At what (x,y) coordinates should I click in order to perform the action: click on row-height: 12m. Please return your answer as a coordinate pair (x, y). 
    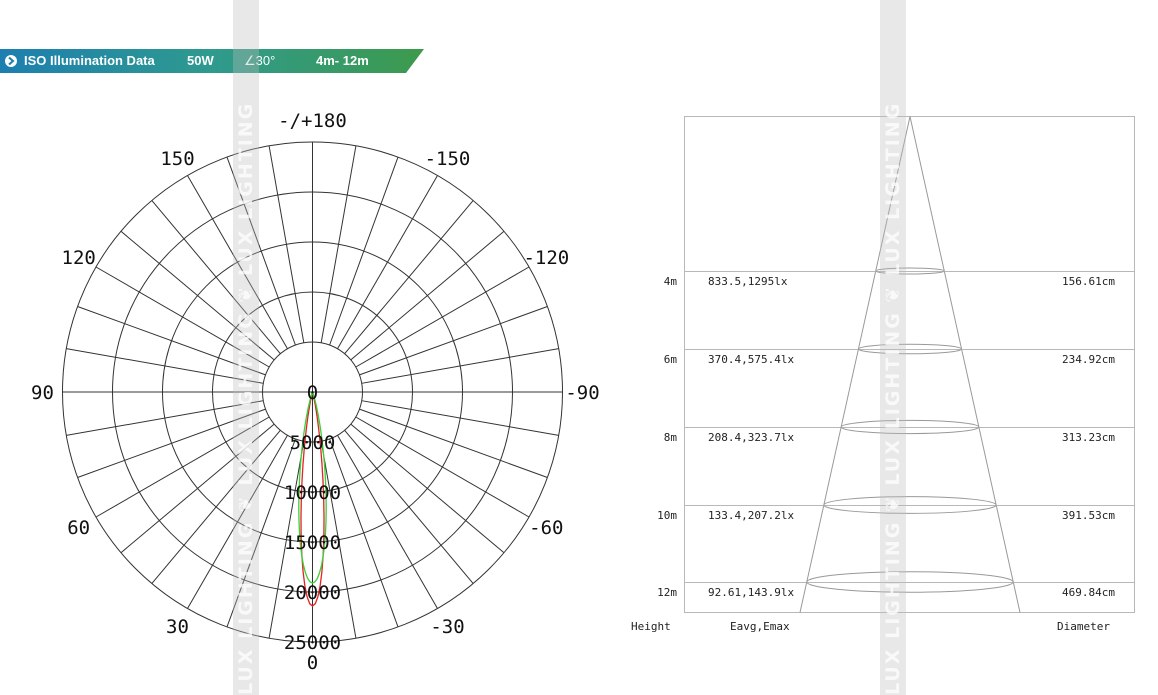
    Looking at the image, I should click on (667, 592).